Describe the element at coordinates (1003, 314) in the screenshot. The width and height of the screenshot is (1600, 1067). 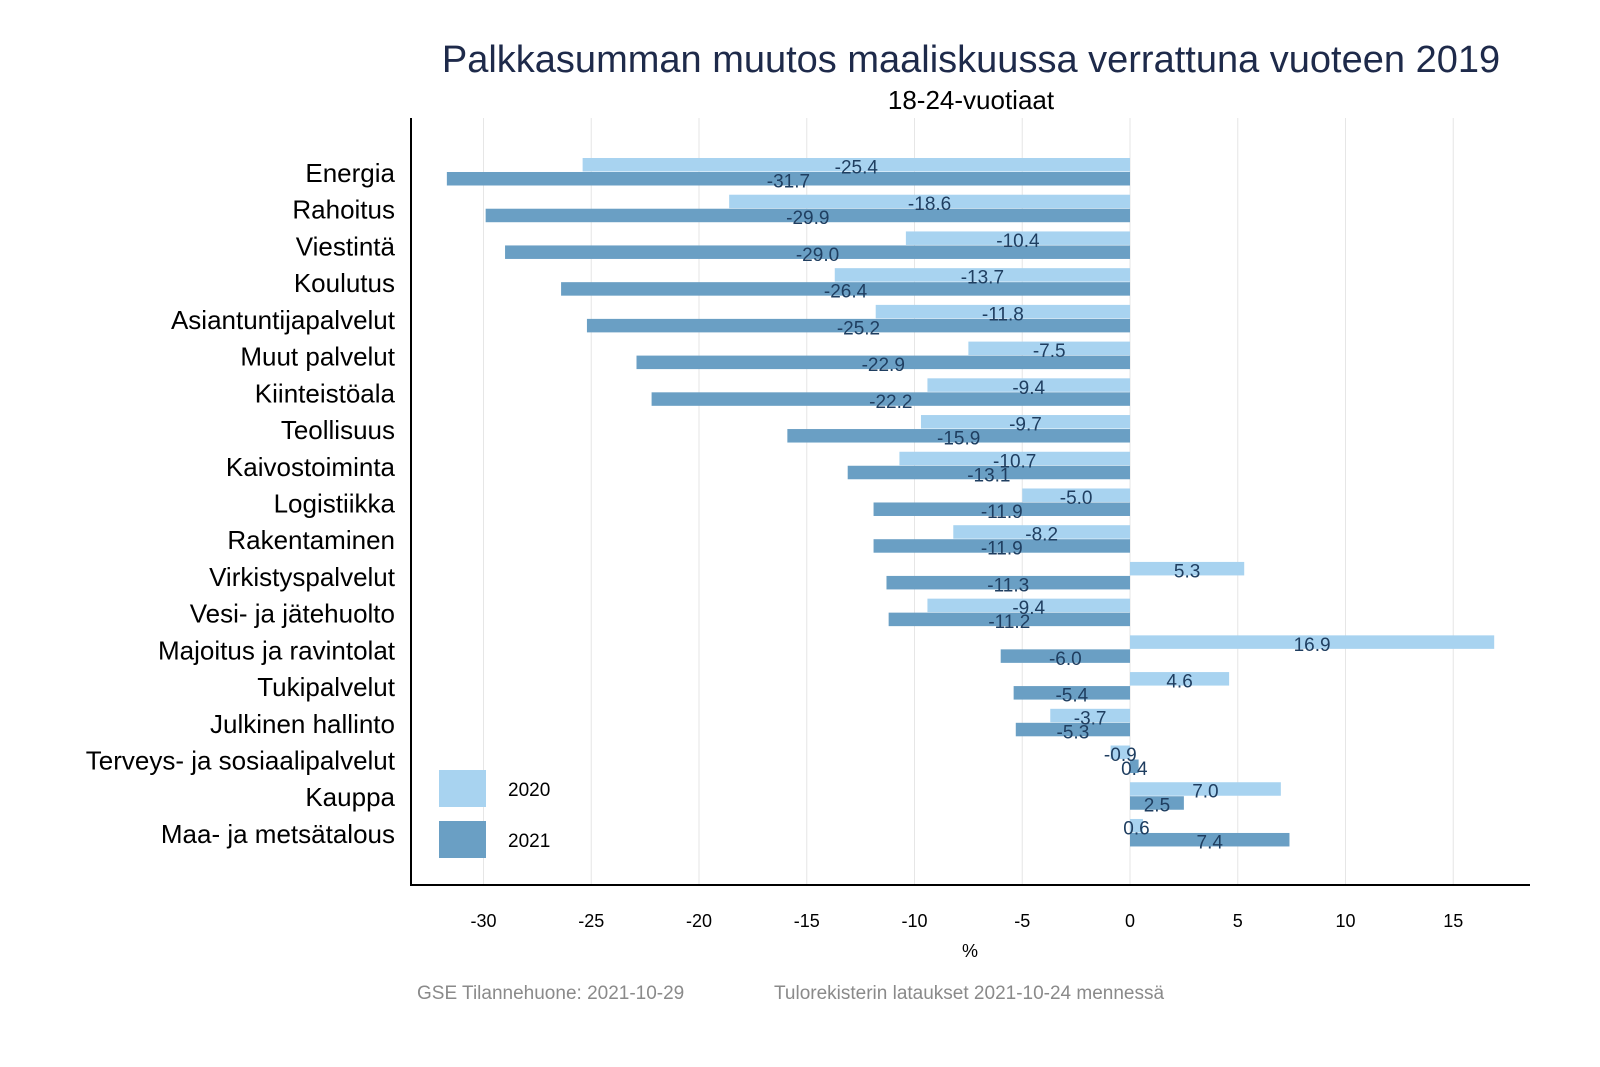
I see `data-label-2020: -11.8` at that location.